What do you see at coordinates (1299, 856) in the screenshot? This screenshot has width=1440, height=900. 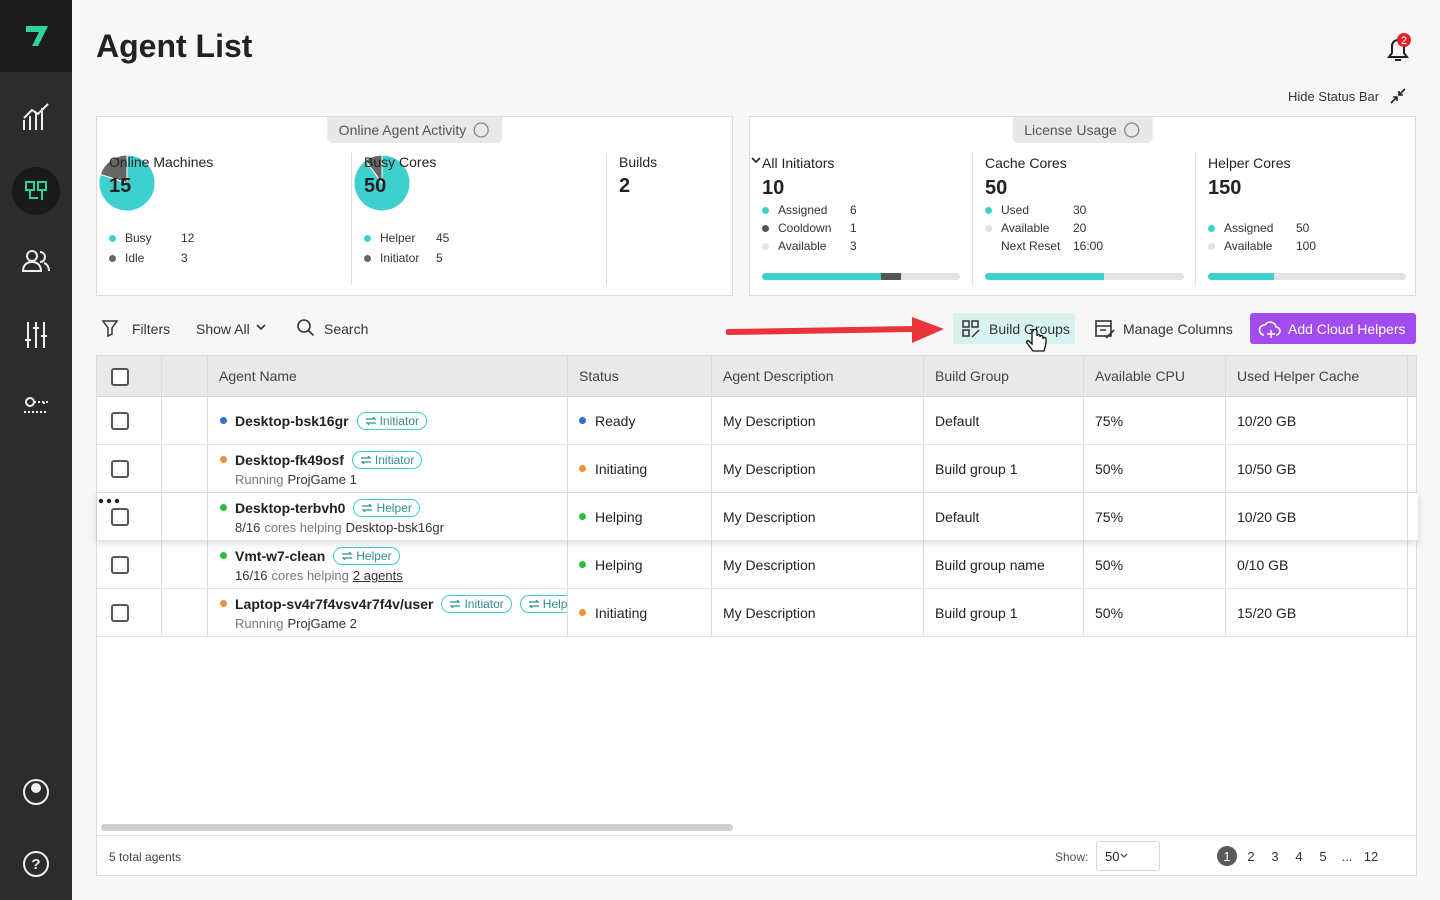 I see `page-number: 4` at bounding box center [1299, 856].